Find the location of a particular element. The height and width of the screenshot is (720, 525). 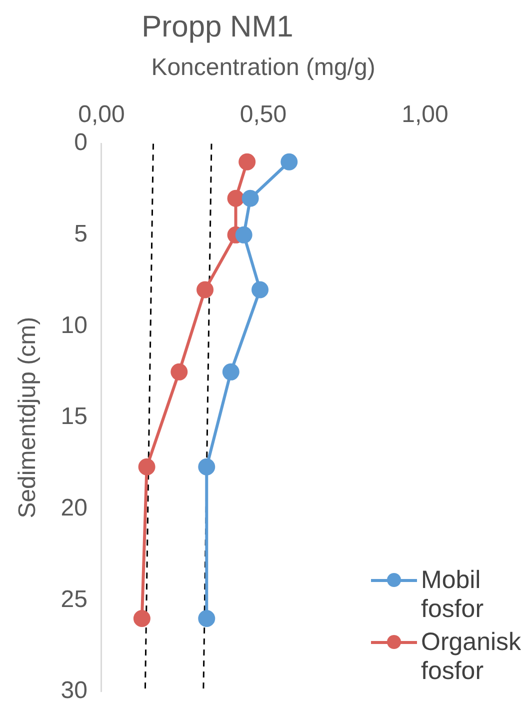

x-tick-label: 0,00 is located at coordinates (101, 114).